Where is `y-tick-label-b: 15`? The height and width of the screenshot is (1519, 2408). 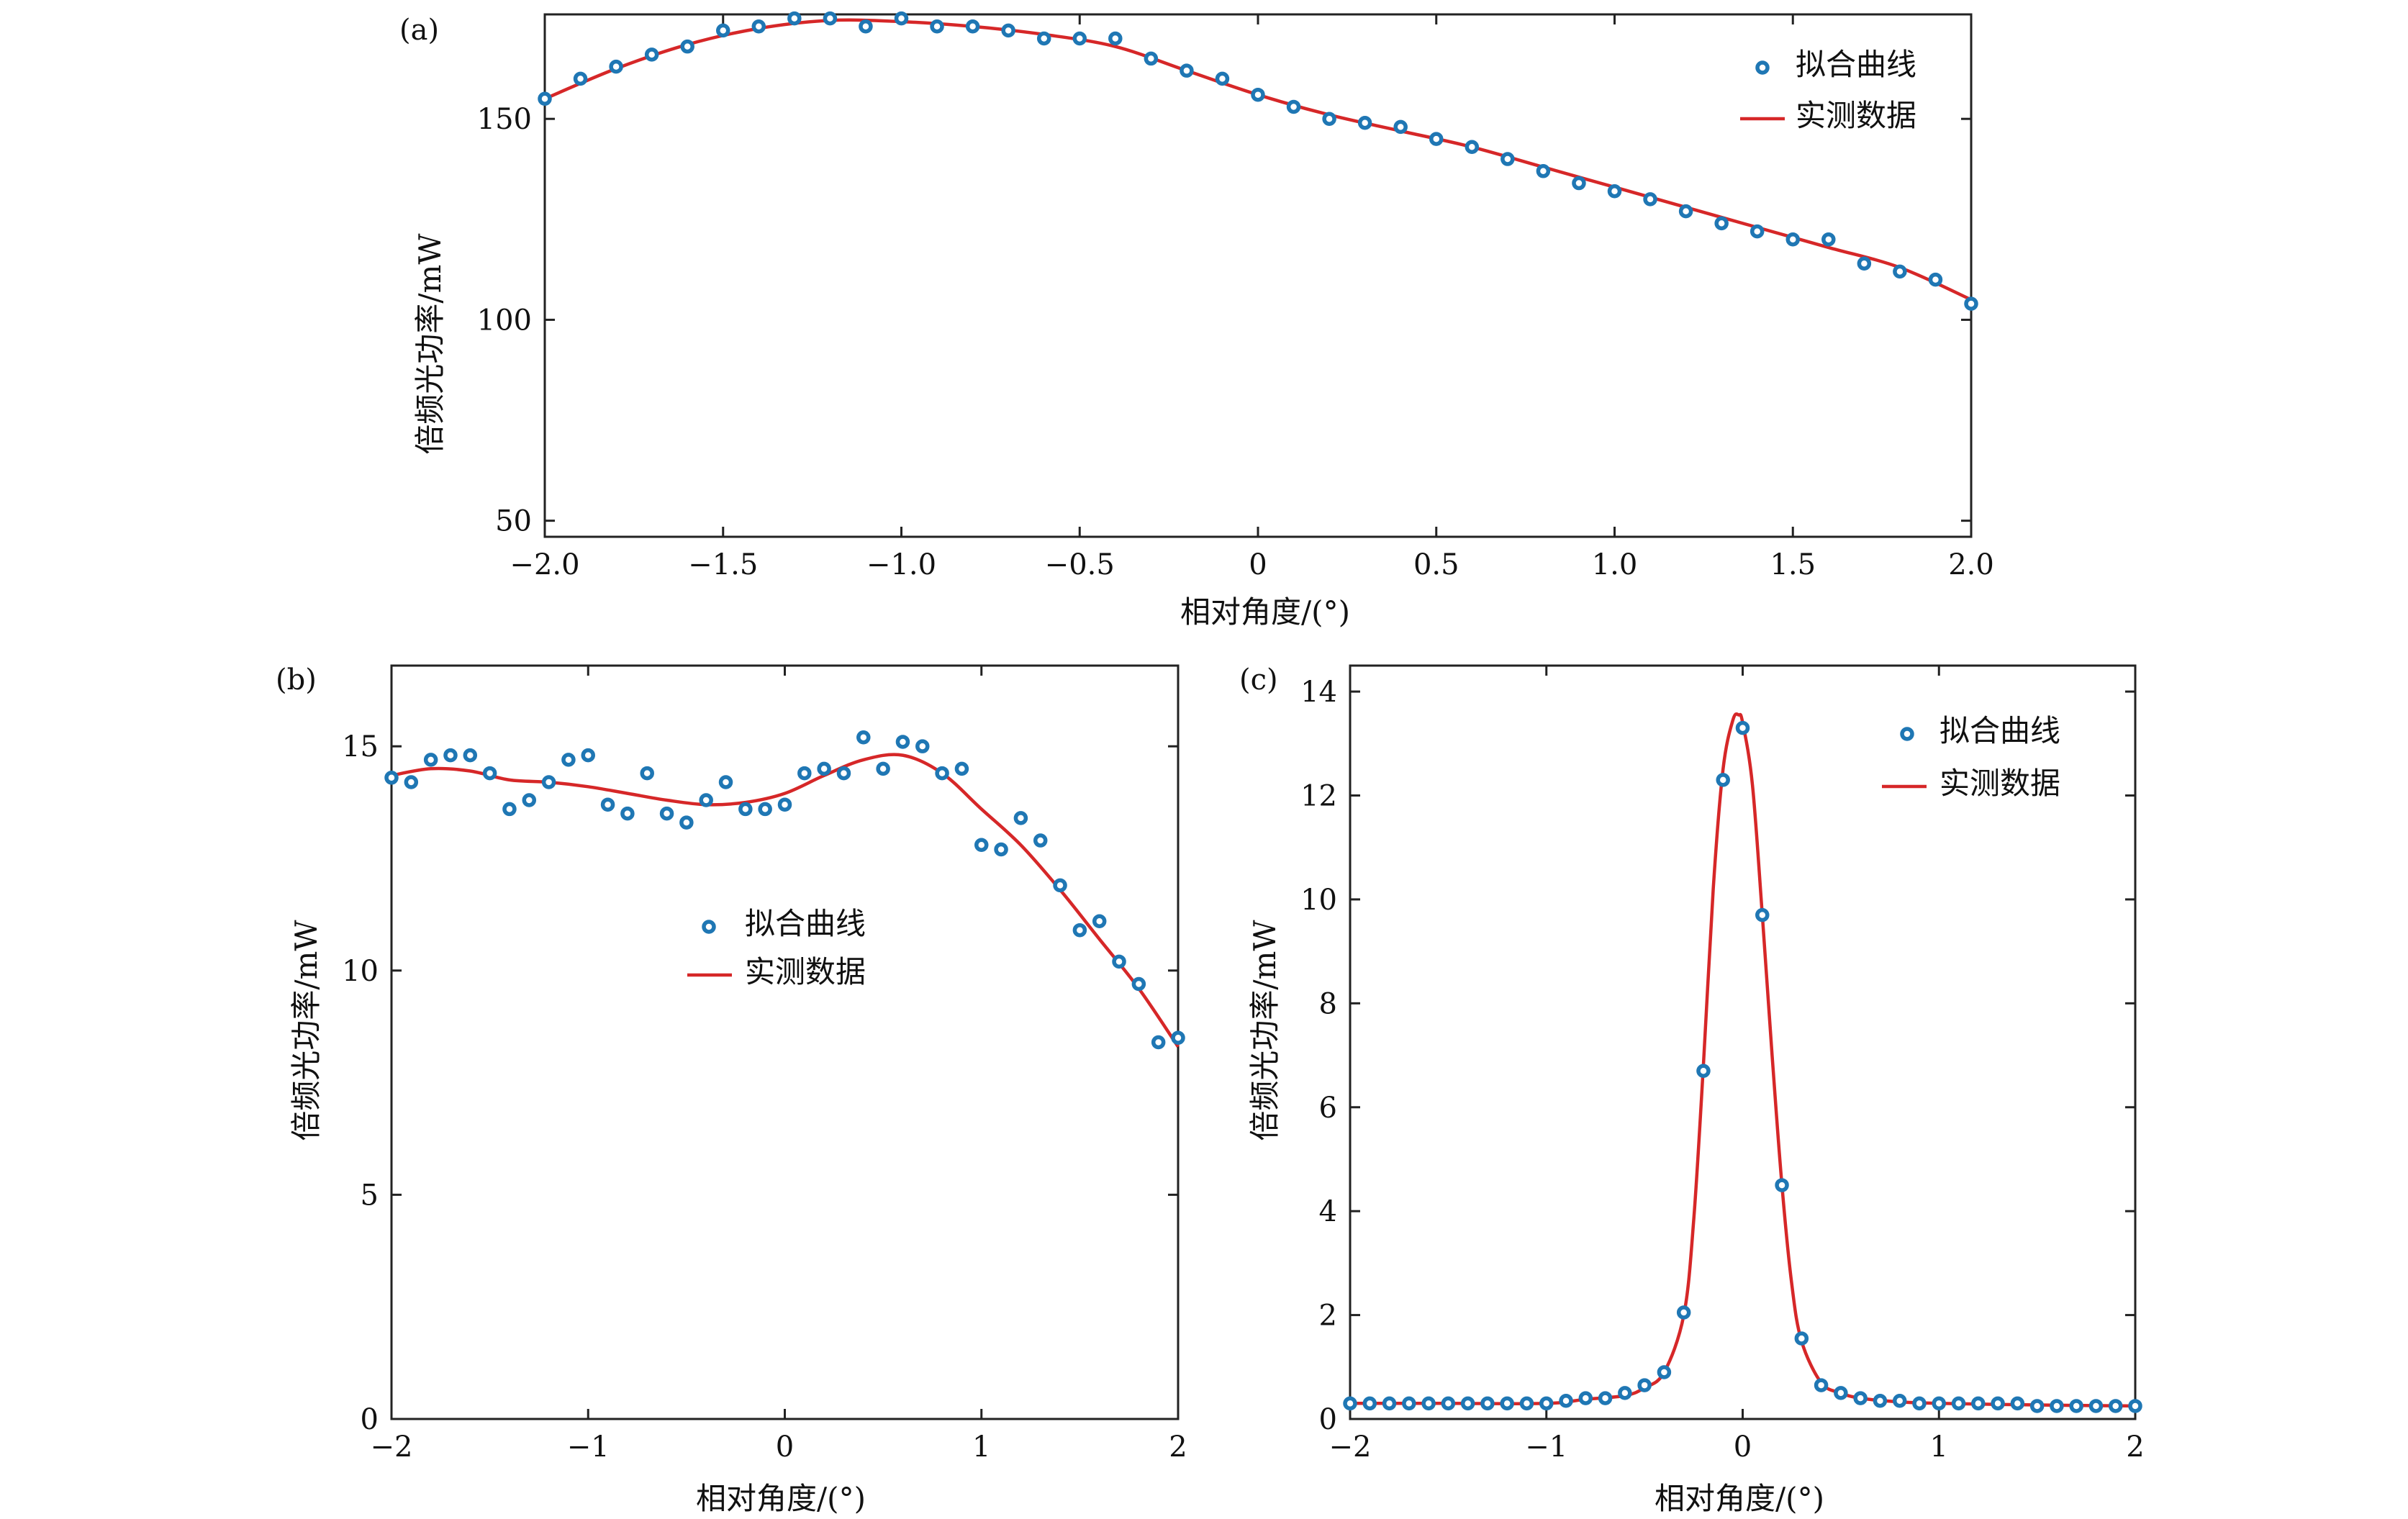
y-tick-label-b: 15 is located at coordinates (360, 747).